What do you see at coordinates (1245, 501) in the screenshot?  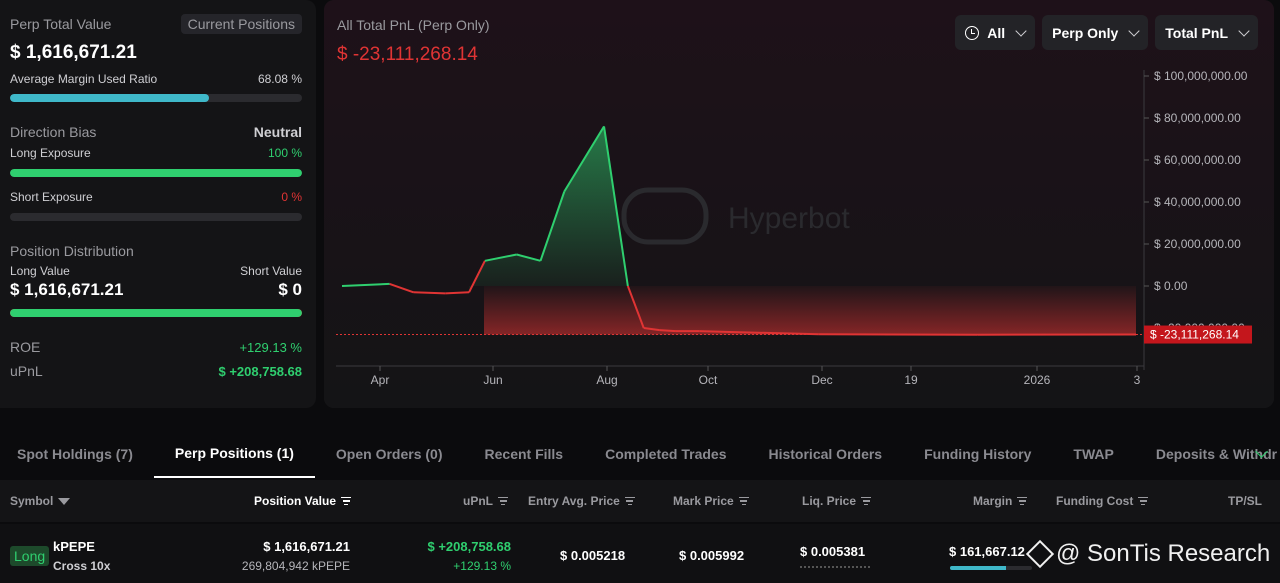 I see `col-tpsl: TP/SL` at bounding box center [1245, 501].